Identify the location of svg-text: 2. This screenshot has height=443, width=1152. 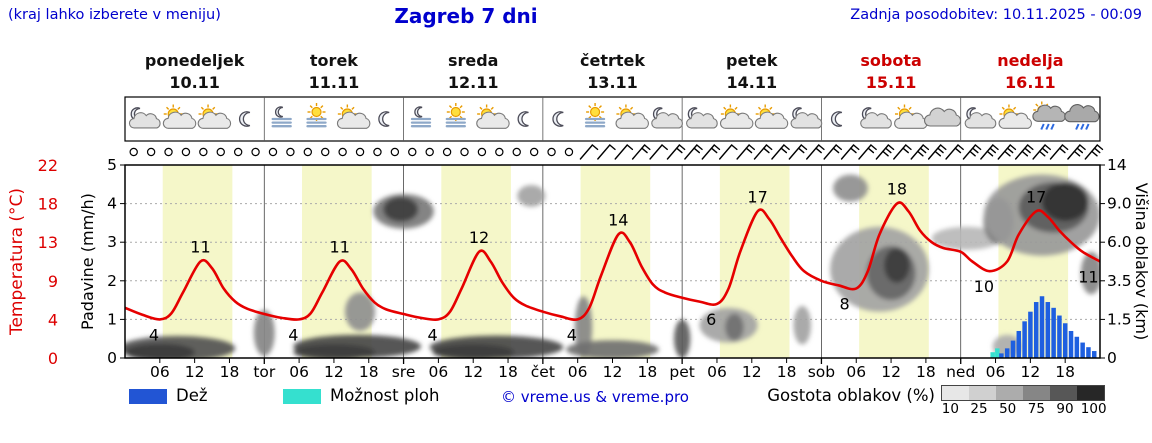
(112, 281).